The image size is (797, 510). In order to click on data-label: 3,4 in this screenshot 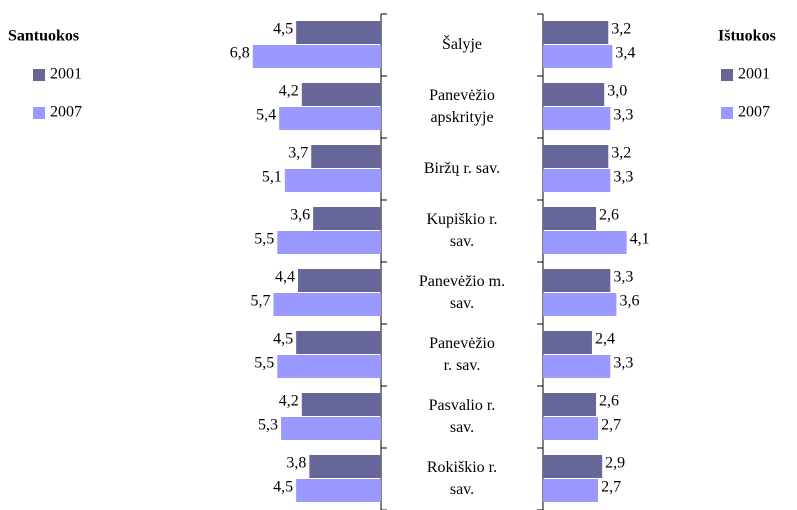, I will do `click(625, 53)`.